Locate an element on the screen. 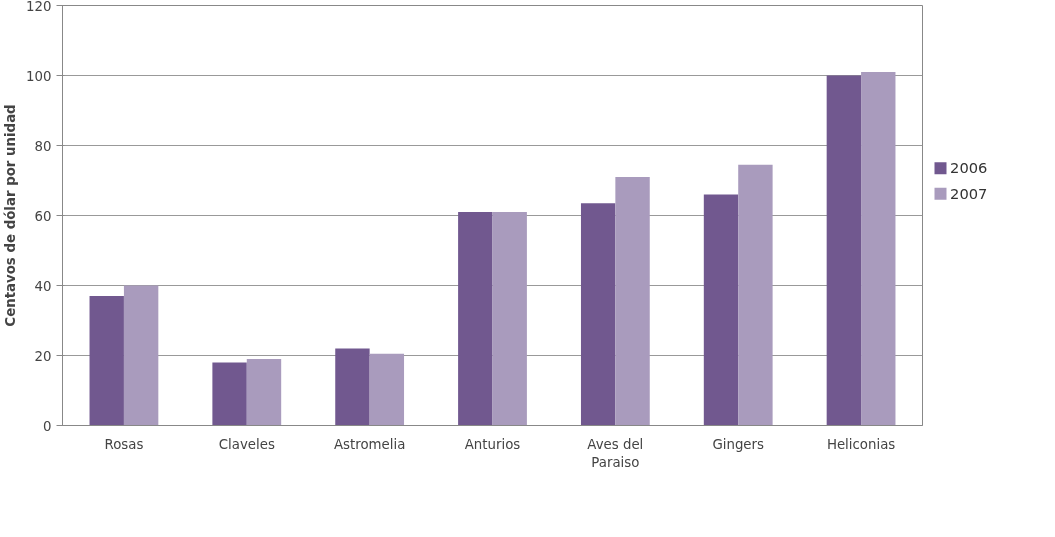 This screenshot has width=1055, height=537. x-tick-label: Rosas is located at coordinates (124, 444).